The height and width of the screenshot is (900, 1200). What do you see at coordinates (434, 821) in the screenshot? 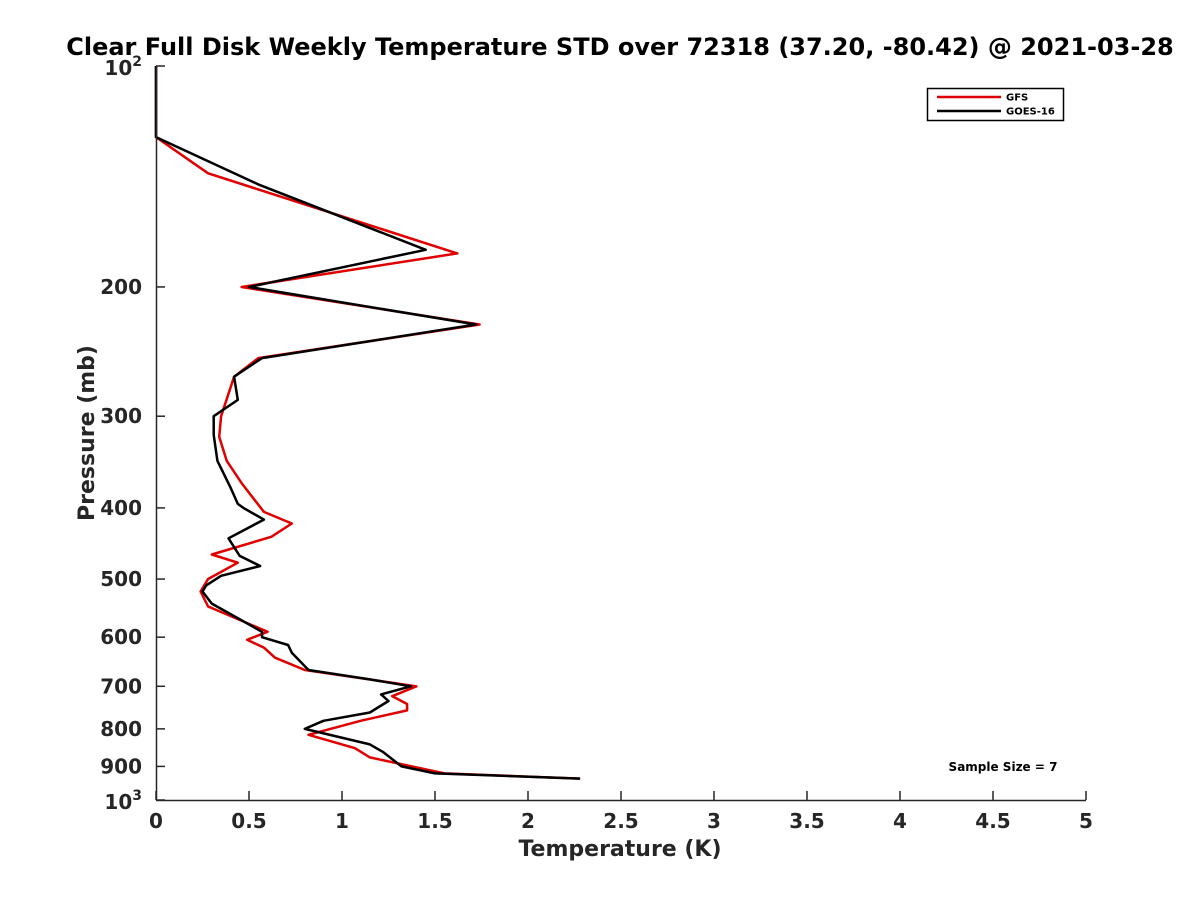
I see `x-tick-label: 1.5` at bounding box center [434, 821].